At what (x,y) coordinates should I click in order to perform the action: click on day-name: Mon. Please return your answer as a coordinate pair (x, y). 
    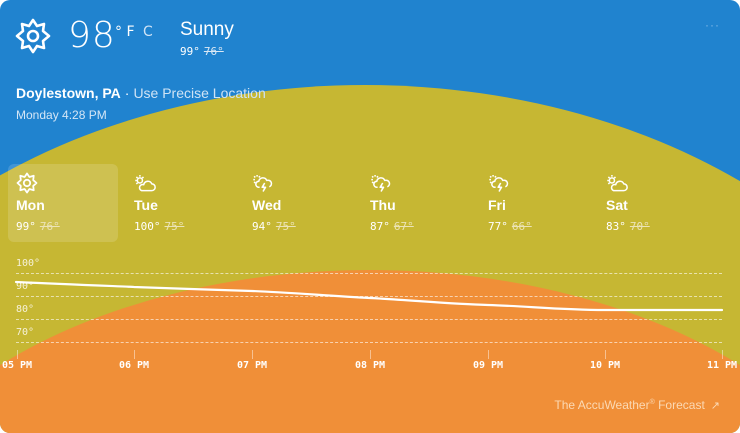
    Looking at the image, I should click on (30, 205).